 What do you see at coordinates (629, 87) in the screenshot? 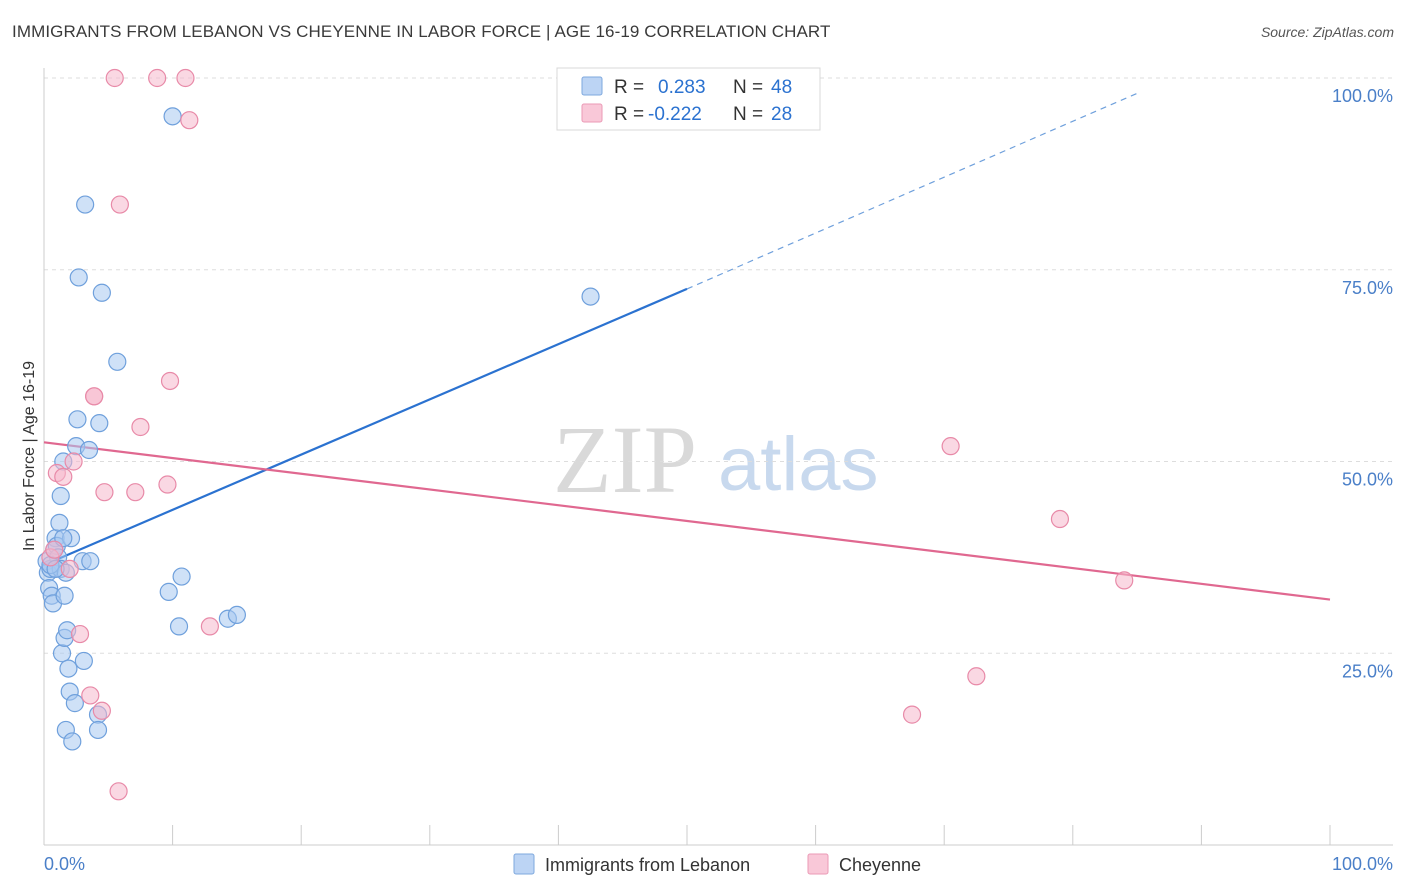
I see `stats-r-label-1: R =` at bounding box center [629, 87].